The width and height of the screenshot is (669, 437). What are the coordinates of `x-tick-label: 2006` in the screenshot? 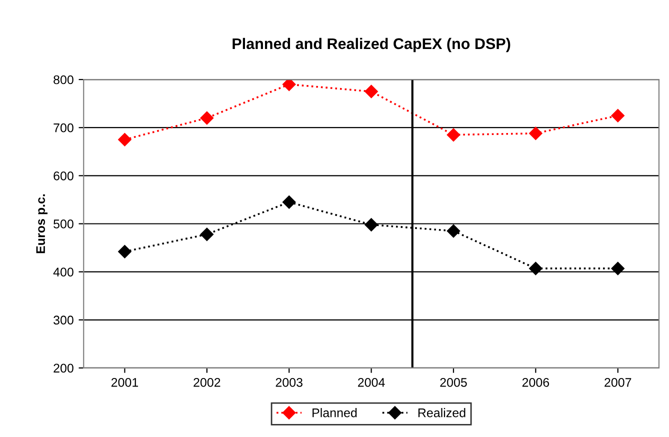 It's located at (536, 382).